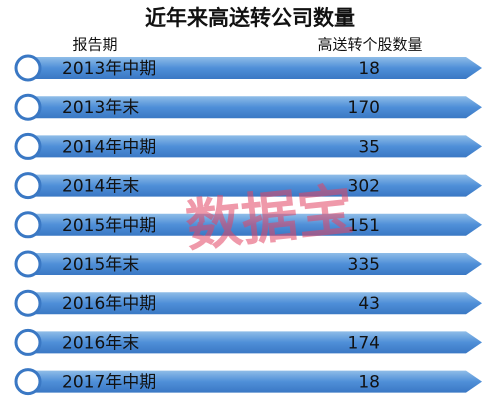 This screenshot has height=416, width=500. What do you see at coordinates (364, 226) in the screenshot?
I see `count: 151` at bounding box center [364, 226].